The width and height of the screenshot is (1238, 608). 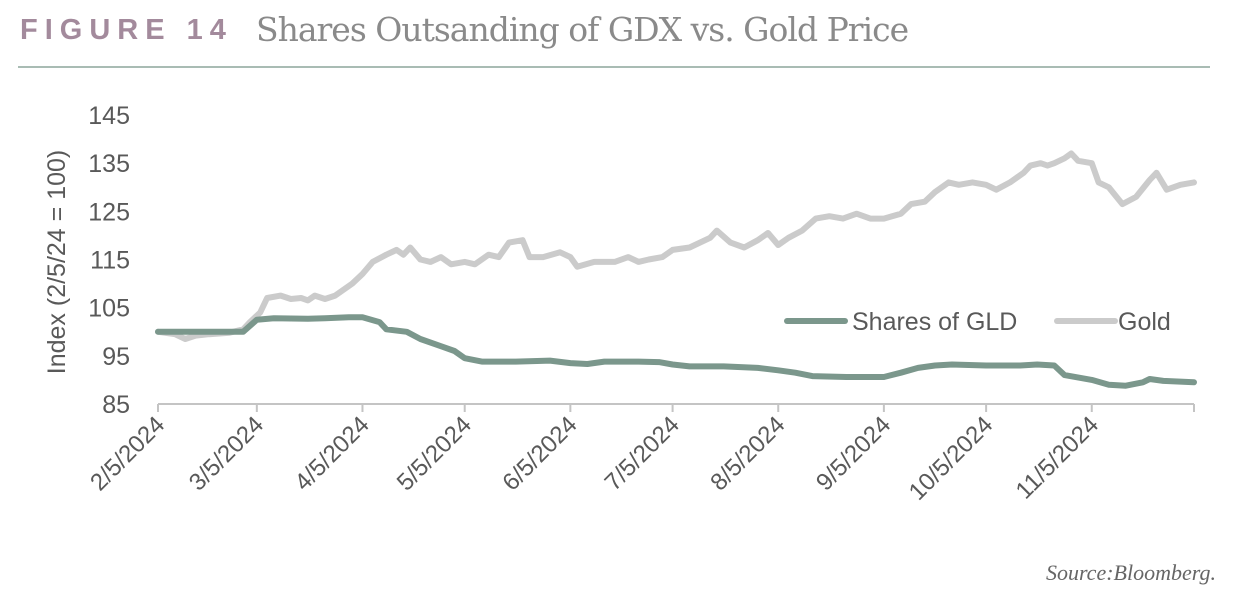 What do you see at coordinates (642, 453) in the screenshot?
I see `x-tick-label: 7/5/2024` at bounding box center [642, 453].